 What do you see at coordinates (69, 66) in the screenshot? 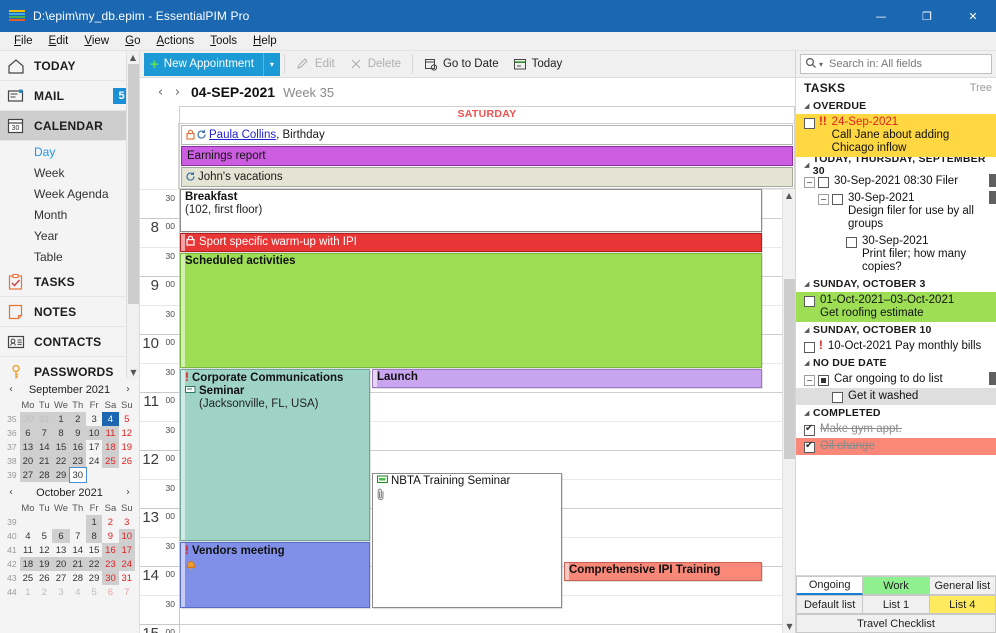
I see `sidebar-item-today: TODAY` at bounding box center [69, 66].